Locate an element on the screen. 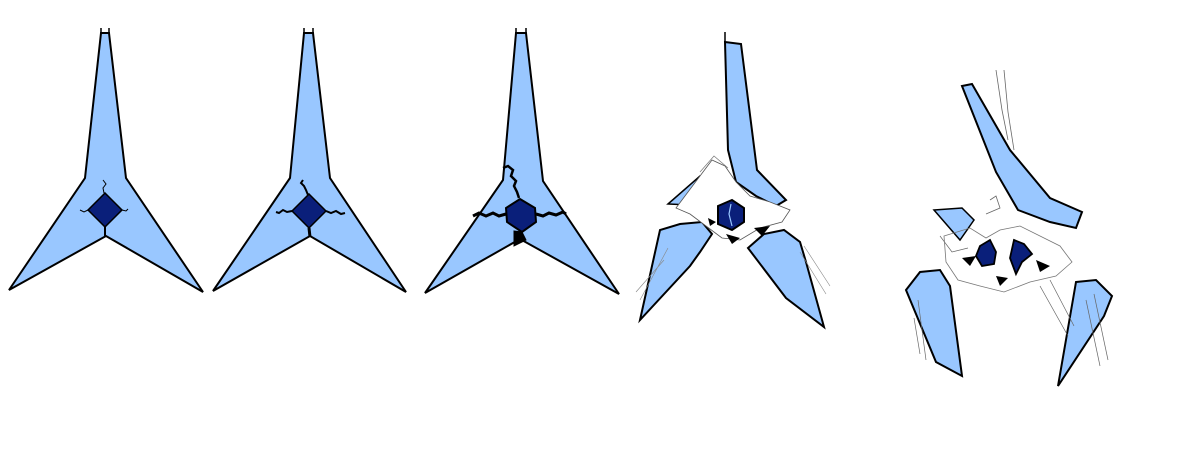 The width and height of the screenshot is (1200, 459). panel-3-star-body is located at coordinates (522, 163).